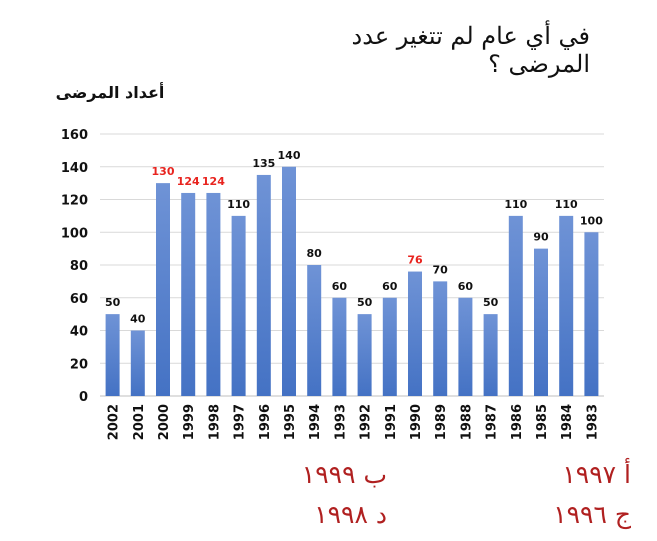 The image size is (657, 541). I want to click on x-tick-label: 2001, so click(139, 422).